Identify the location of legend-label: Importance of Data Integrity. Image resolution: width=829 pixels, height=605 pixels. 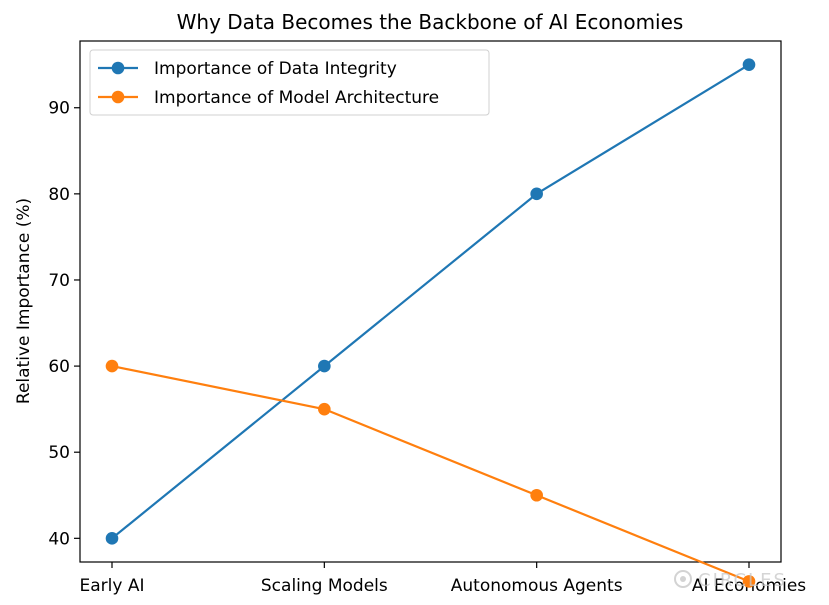
(275, 69).